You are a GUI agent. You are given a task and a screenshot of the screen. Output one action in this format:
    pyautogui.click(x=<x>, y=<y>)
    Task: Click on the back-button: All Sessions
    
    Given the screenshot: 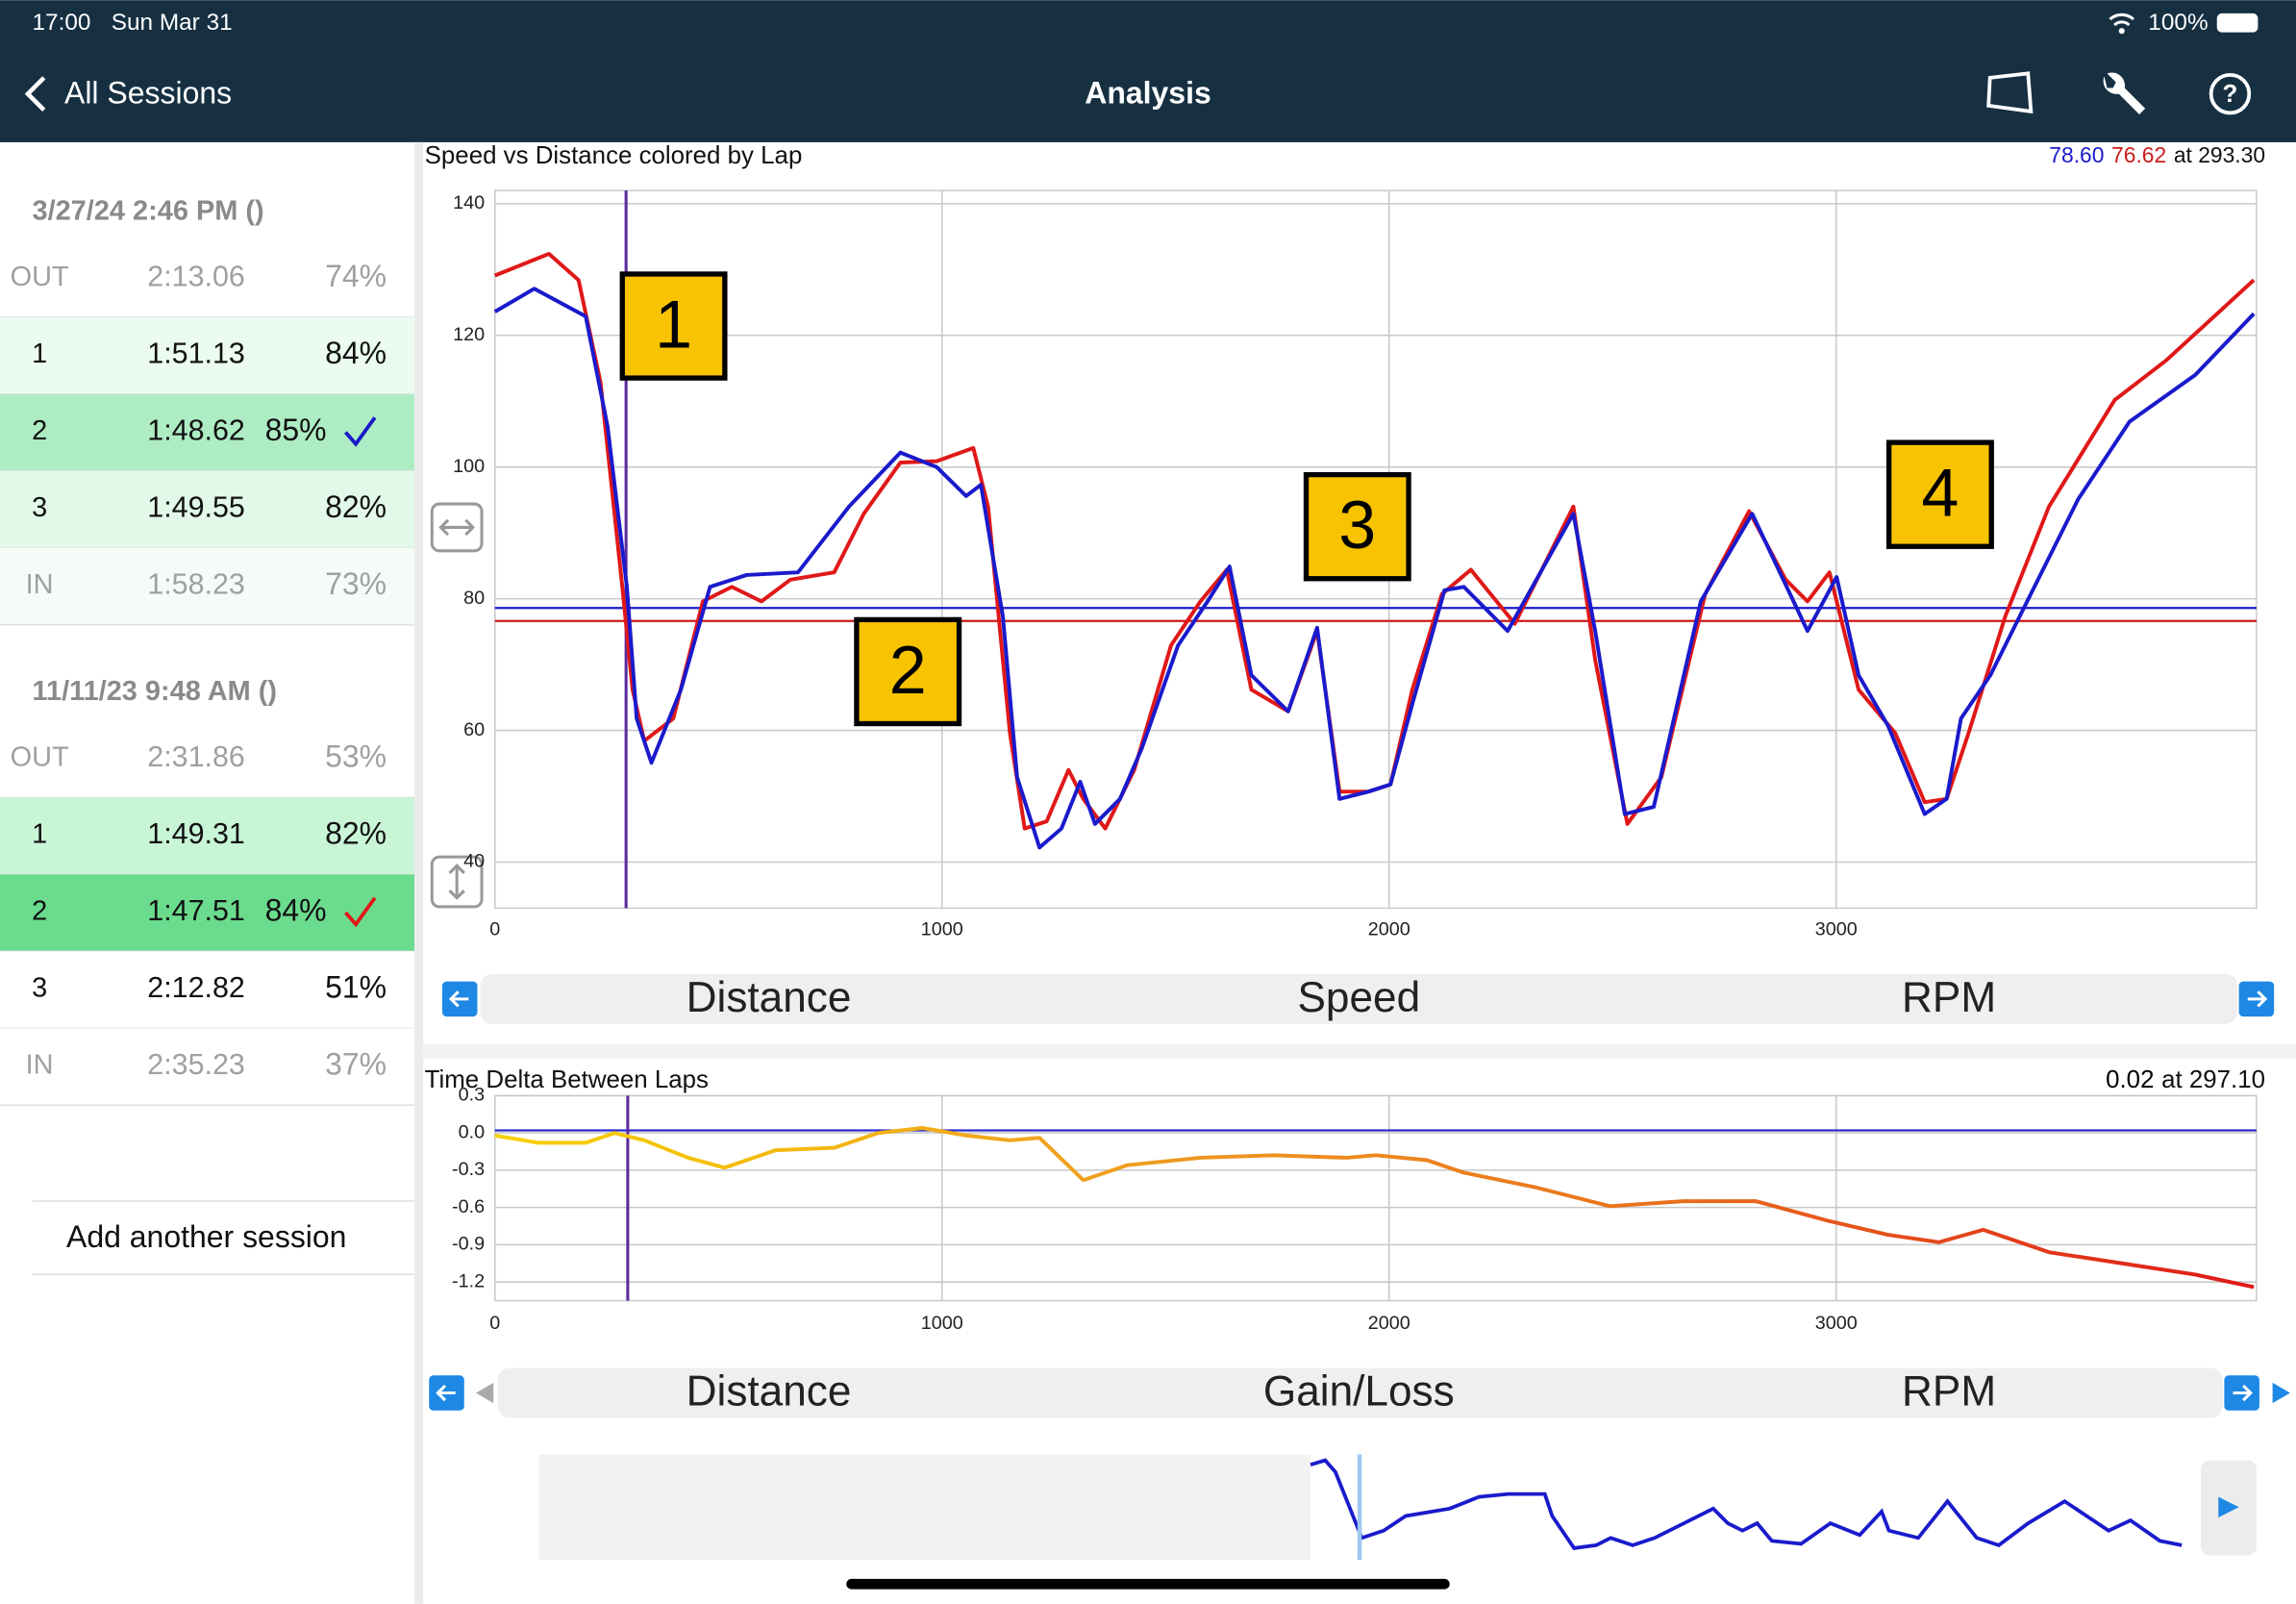 What is the action you would take?
    pyautogui.click(x=148, y=93)
    